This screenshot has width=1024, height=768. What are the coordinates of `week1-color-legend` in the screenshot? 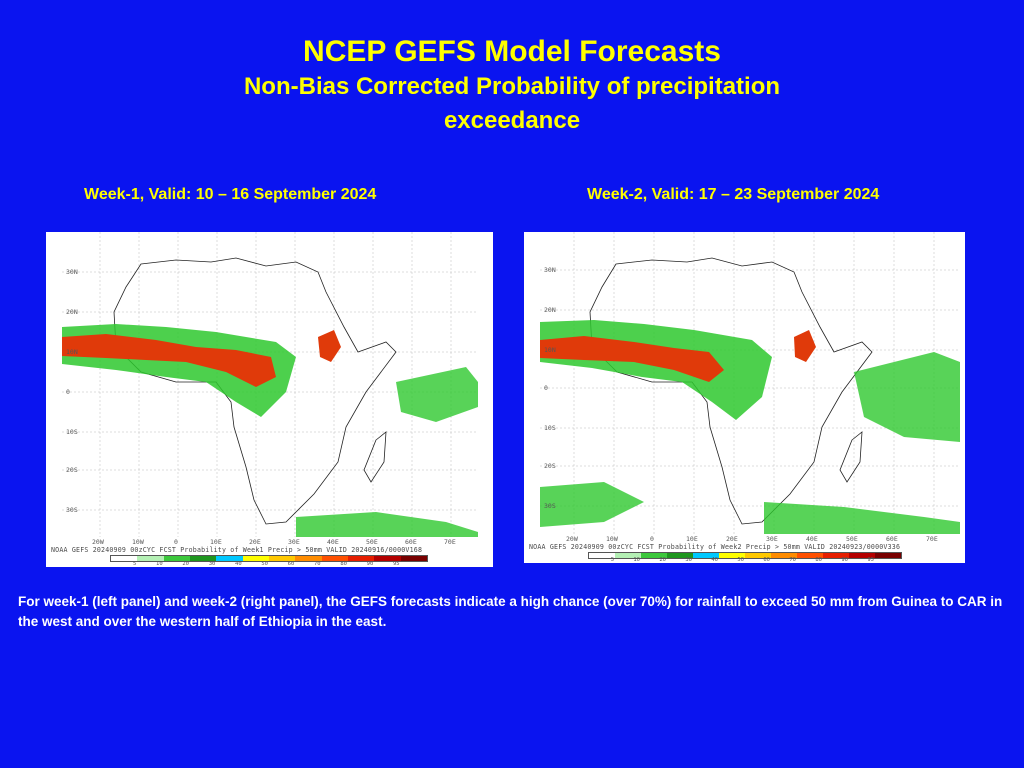 It's located at (269, 558).